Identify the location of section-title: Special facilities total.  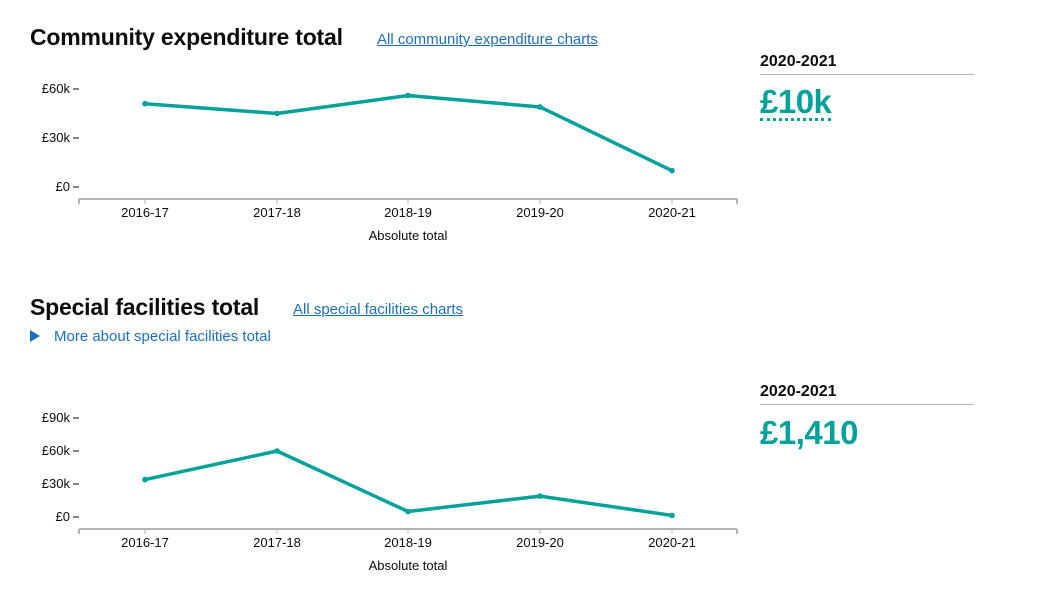
(145, 307).